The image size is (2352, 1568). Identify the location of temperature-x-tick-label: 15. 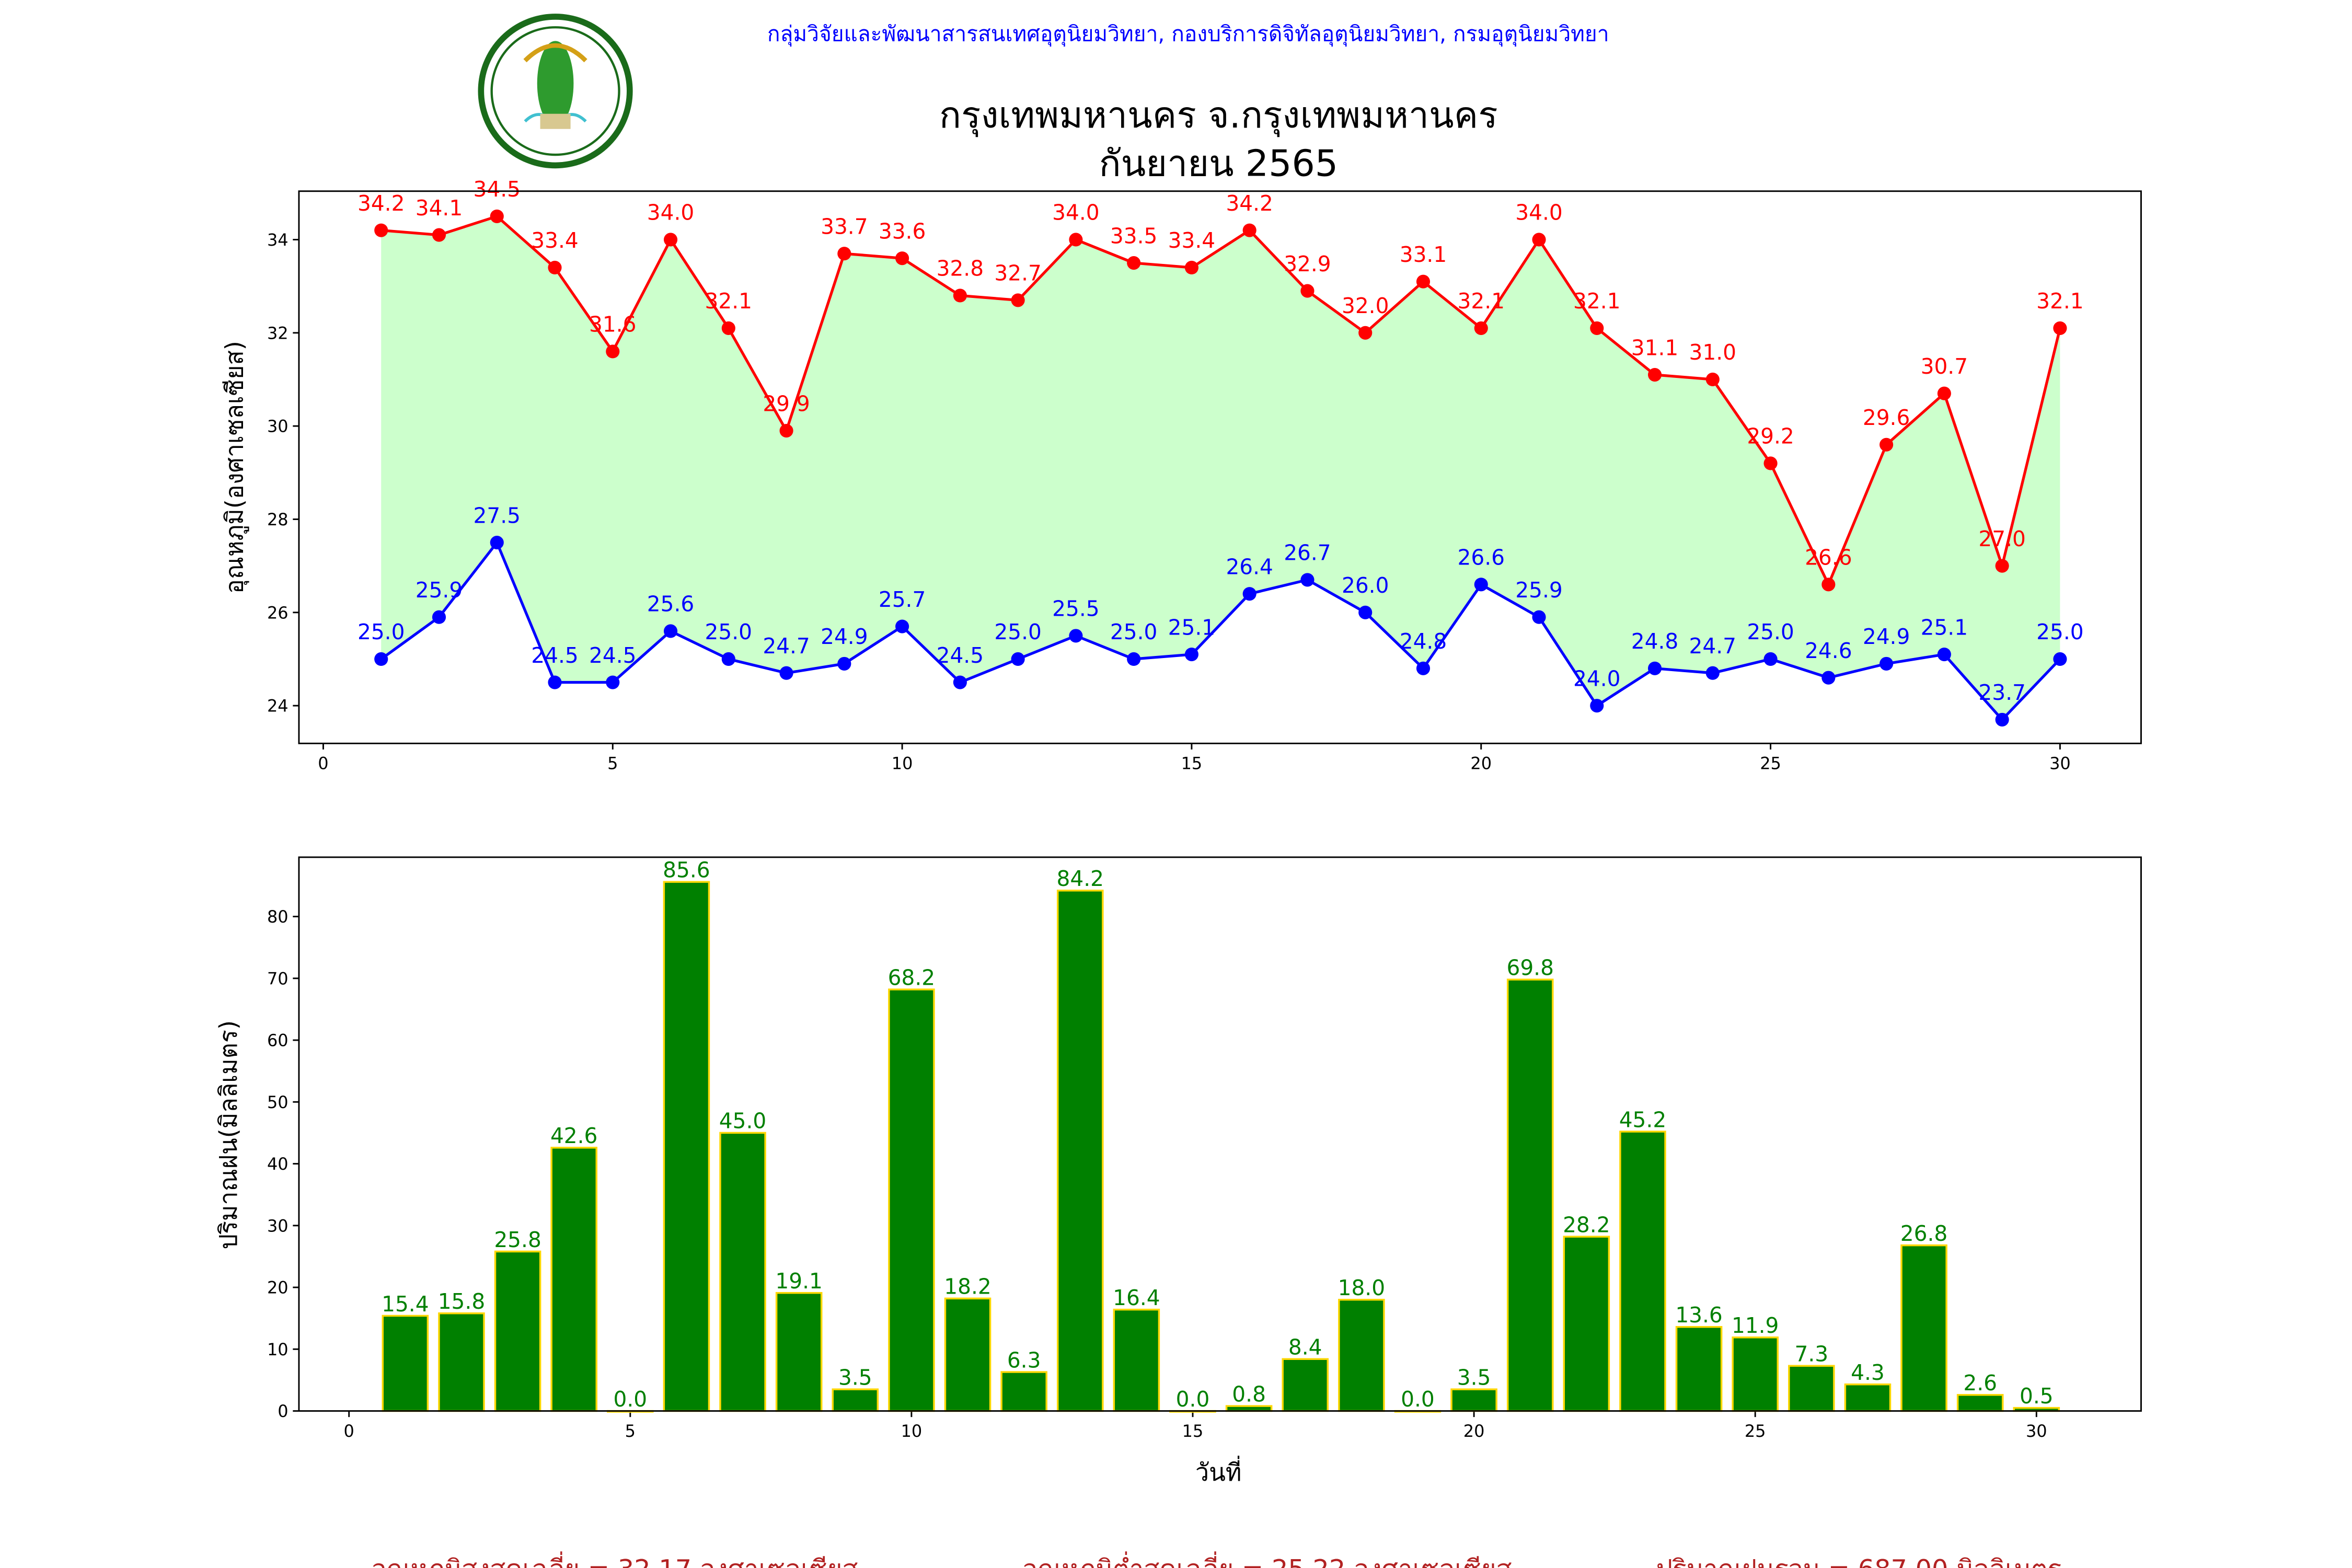
(1192, 764).